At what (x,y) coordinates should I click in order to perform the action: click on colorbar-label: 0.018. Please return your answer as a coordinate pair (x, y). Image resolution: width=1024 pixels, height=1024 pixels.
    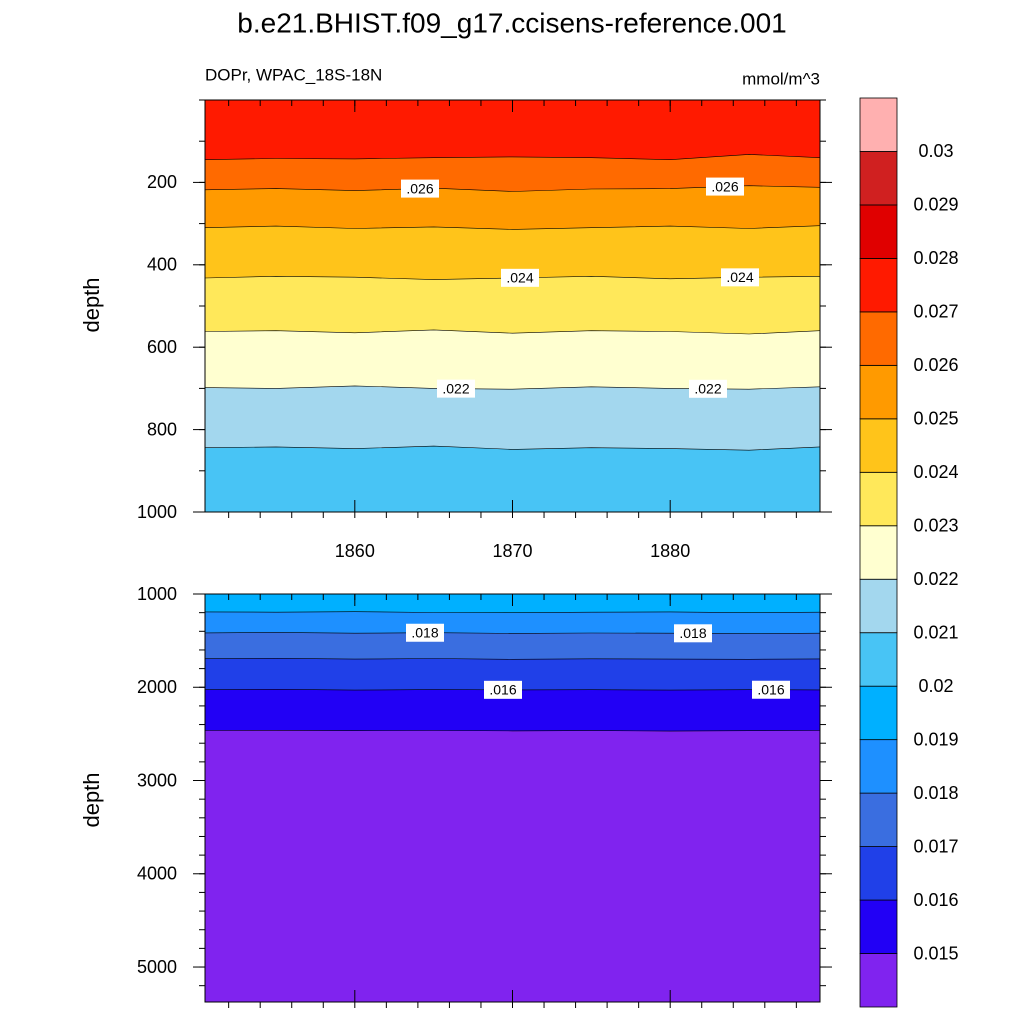
    Looking at the image, I should click on (935, 793).